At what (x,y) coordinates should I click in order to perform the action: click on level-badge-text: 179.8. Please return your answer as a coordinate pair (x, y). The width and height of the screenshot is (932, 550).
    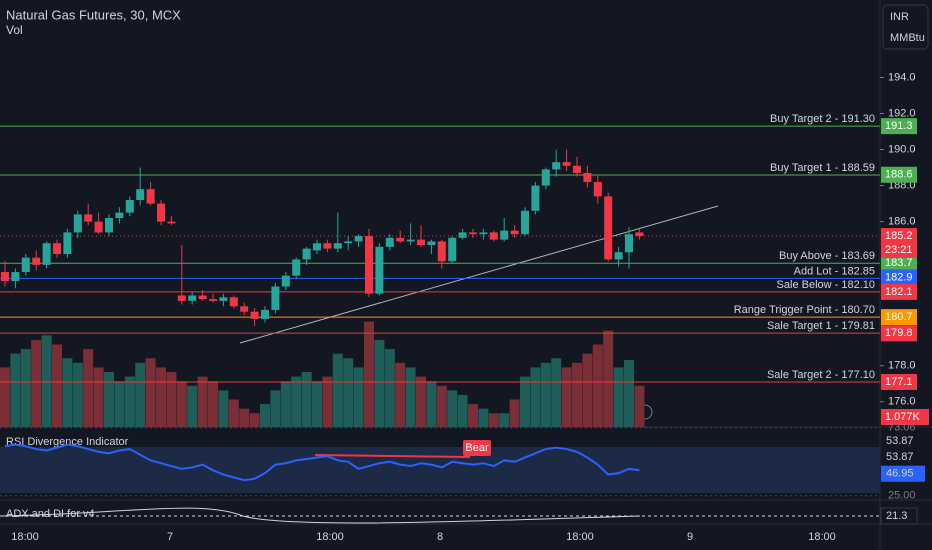
    Looking at the image, I should click on (899, 333).